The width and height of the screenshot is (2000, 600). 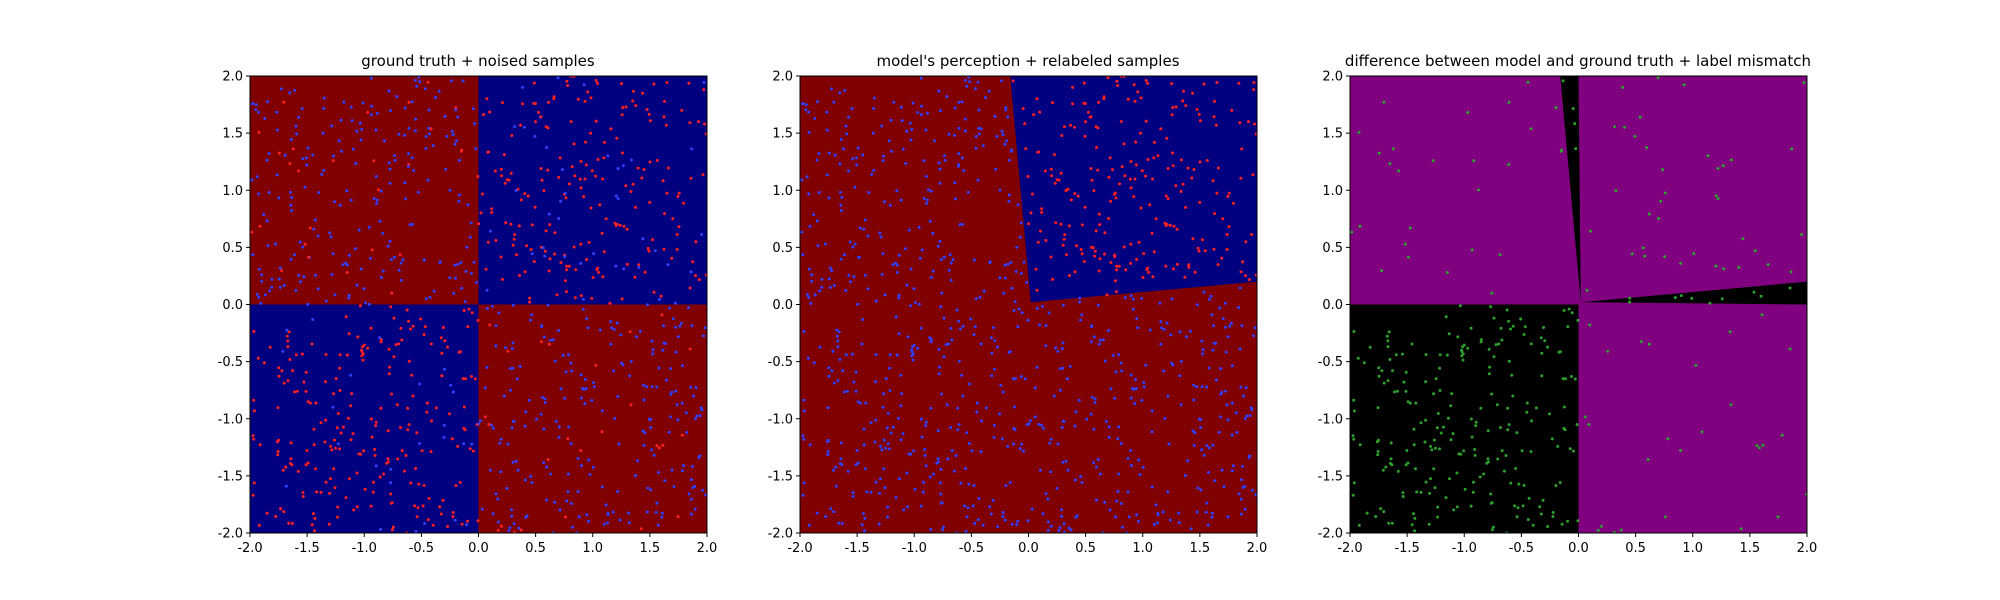 What do you see at coordinates (232, 191) in the screenshot?
I see `y-tick-label: 1.0` at bounding box center [232, 191].